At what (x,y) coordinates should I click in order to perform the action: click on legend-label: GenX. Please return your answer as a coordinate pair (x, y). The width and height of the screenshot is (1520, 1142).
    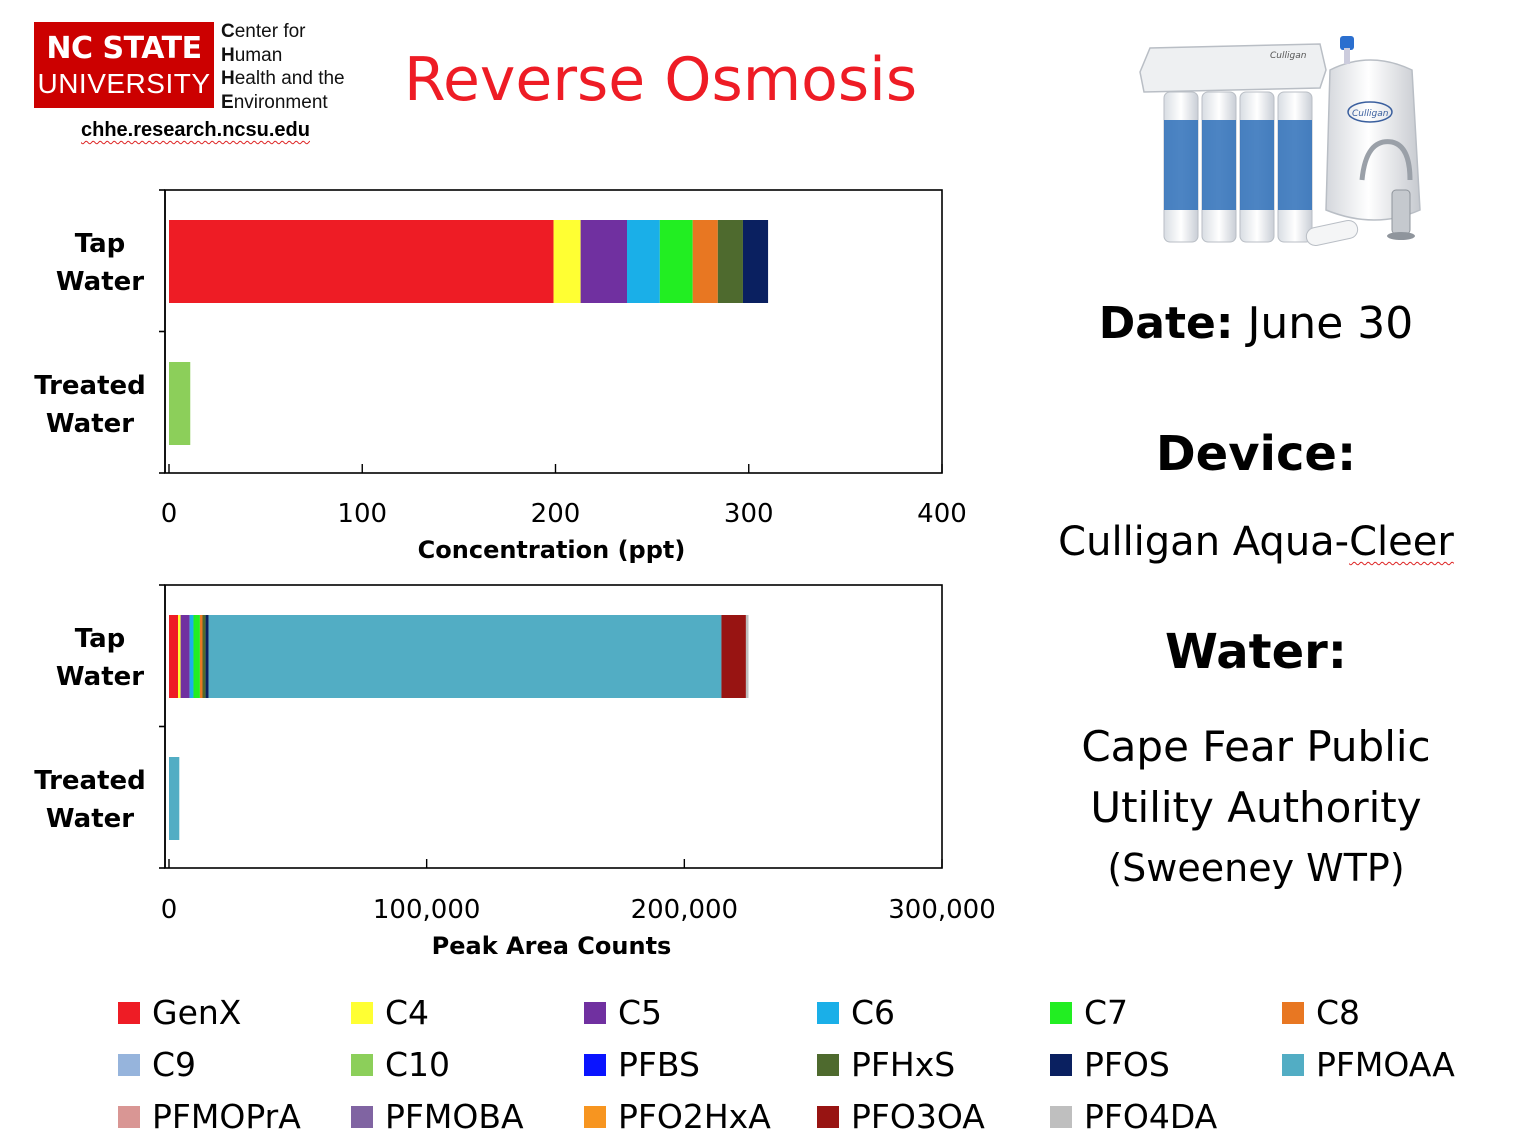
    Looking at the image, I should click on (197, 1012).